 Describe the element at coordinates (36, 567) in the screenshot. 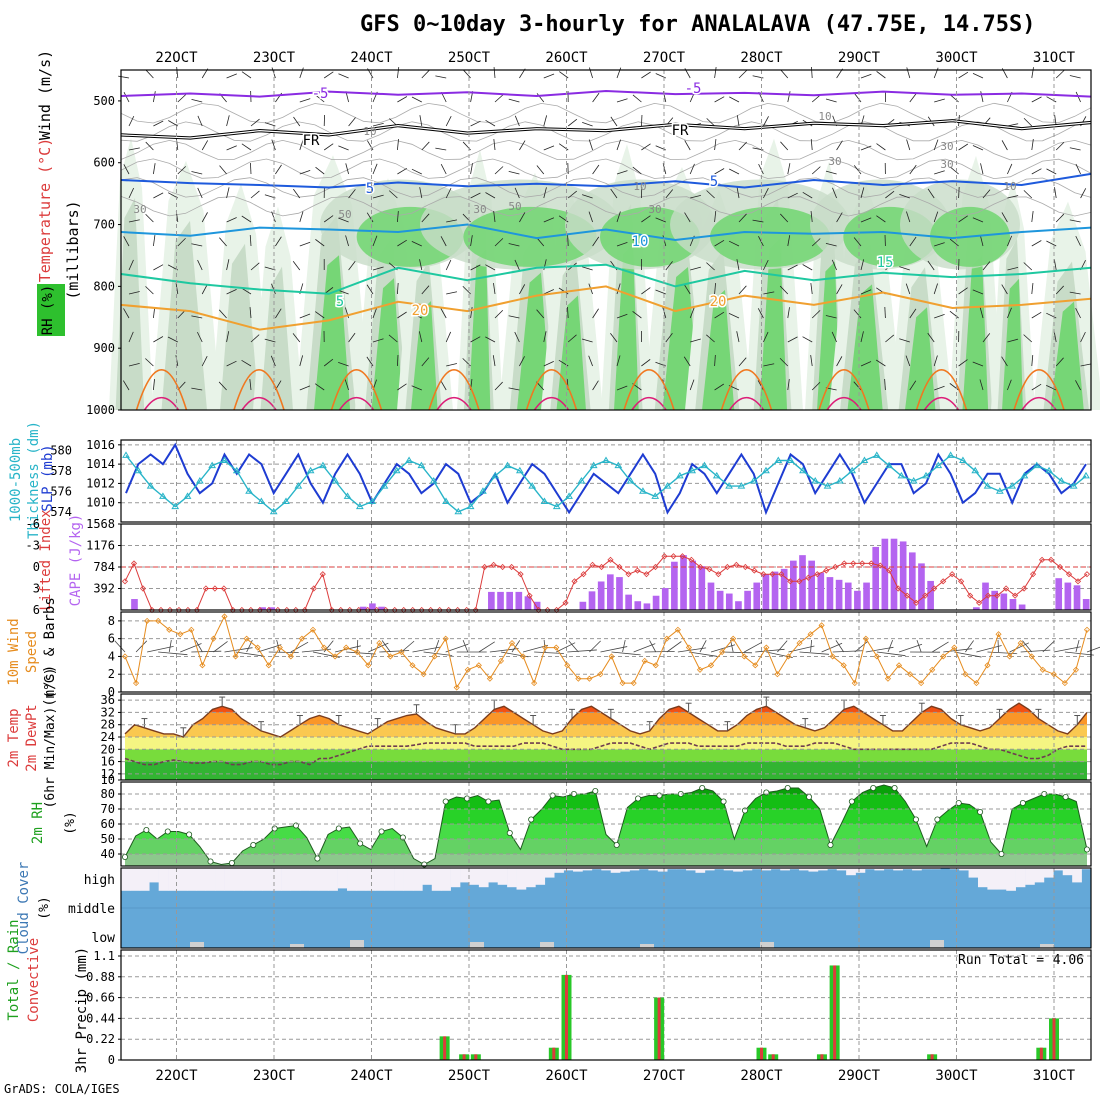

I see `li-tick-label: 0` at that location.